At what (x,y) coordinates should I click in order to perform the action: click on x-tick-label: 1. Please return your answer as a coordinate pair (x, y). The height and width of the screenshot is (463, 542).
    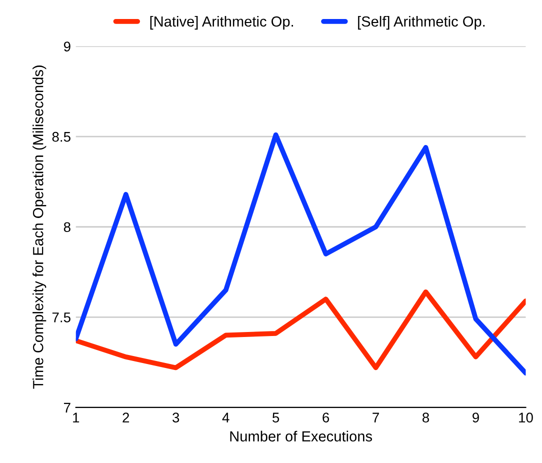
    Looking at the image, I should click on (76, 417).